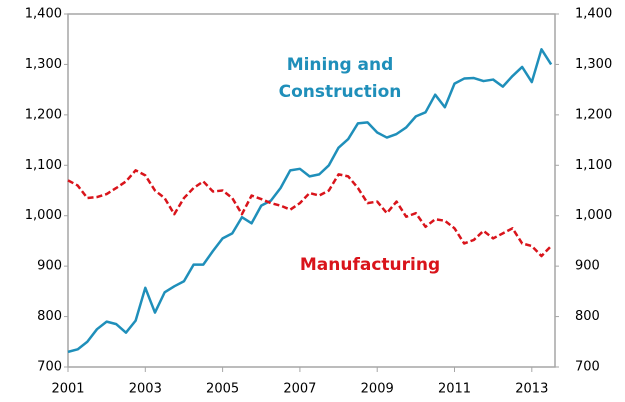 The height and width of the screenshot is (402, 625). Describe the element at coordinates (43, 64) in the screenshot. I see `y-tick-label: 1,300` at that location.